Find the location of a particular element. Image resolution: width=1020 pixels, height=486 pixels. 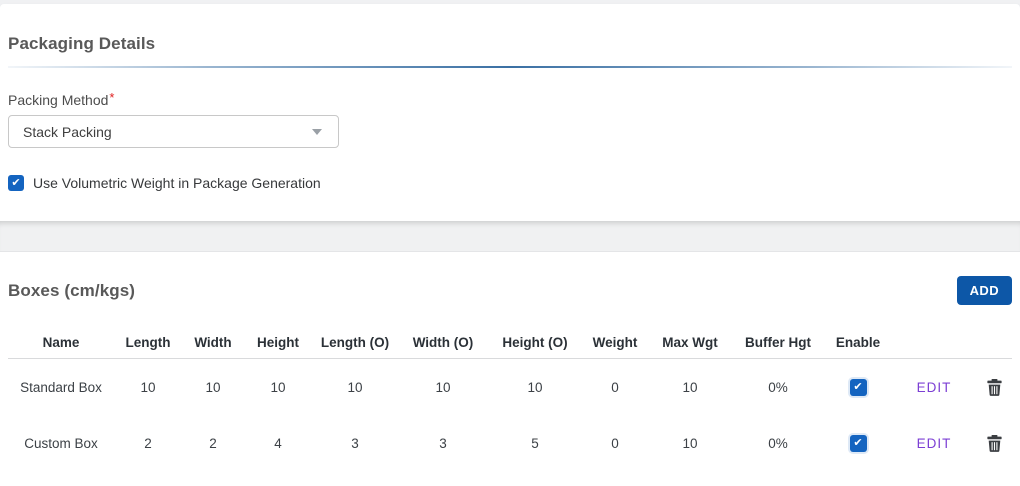

box-name: Custom Box is located at coordinates (61, 443).